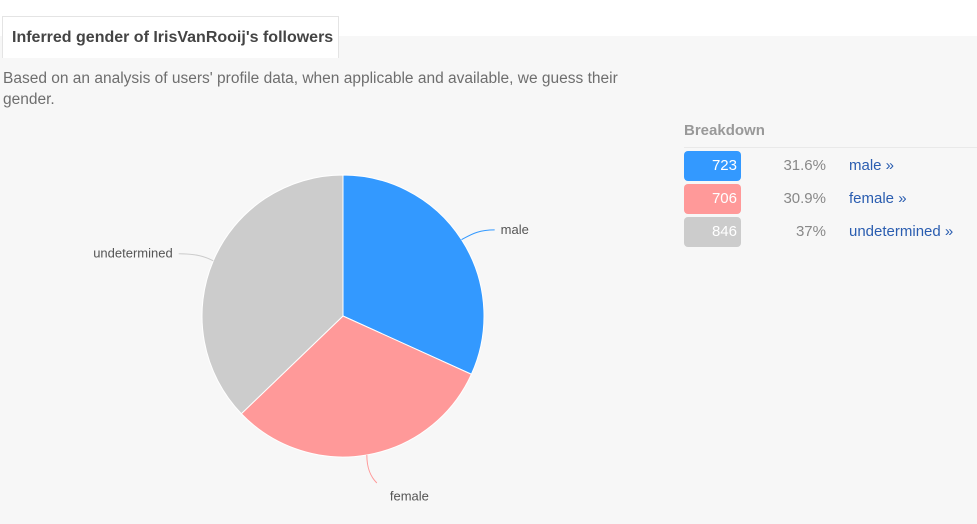 The width and height of the screenshot is (977, 524). I want to click on count-badge-female: 706, so click(712, 199).